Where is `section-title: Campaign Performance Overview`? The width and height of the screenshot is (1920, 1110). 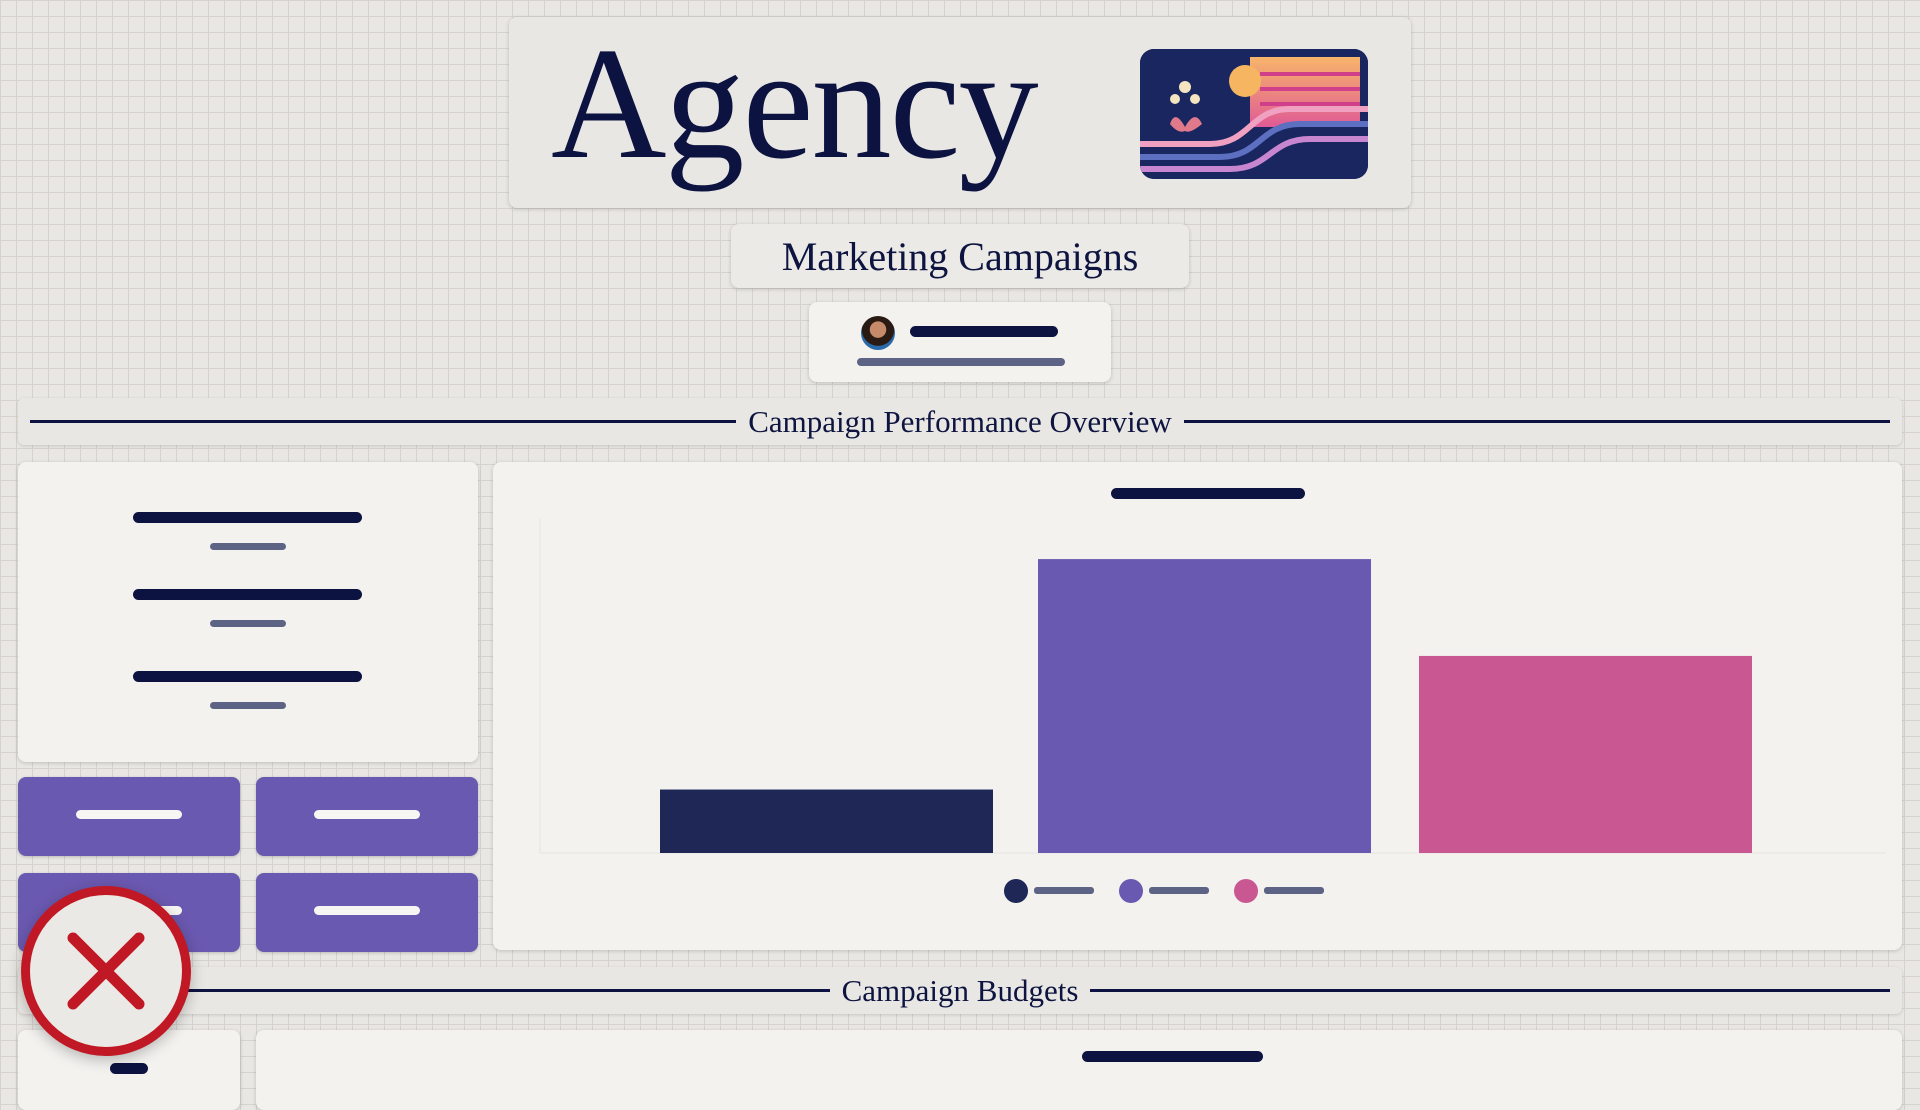 section-title: Campaign Performance Overview is located at coordinates (960, 421).